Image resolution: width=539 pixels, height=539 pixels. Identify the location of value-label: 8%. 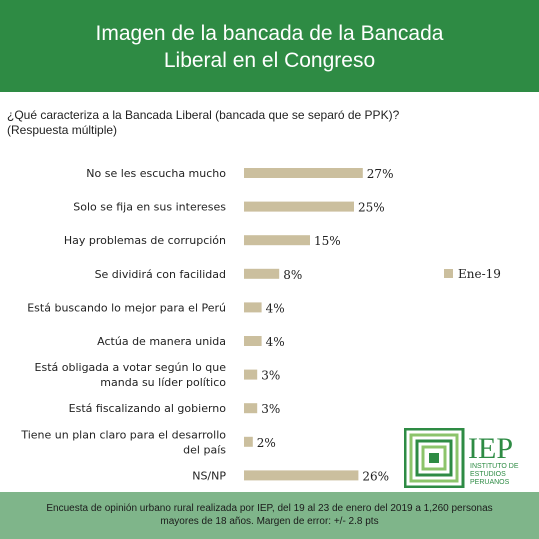
(292, 275).